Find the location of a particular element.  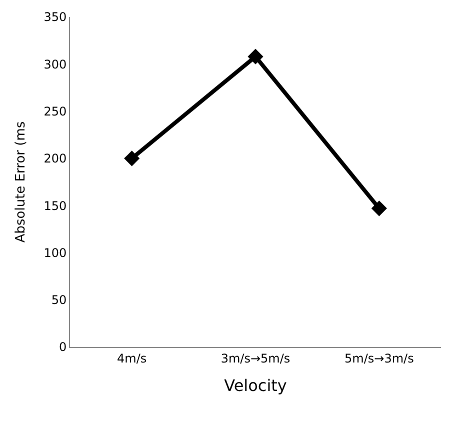

y-tick-label: 50 is located at coordinates (59, 300).